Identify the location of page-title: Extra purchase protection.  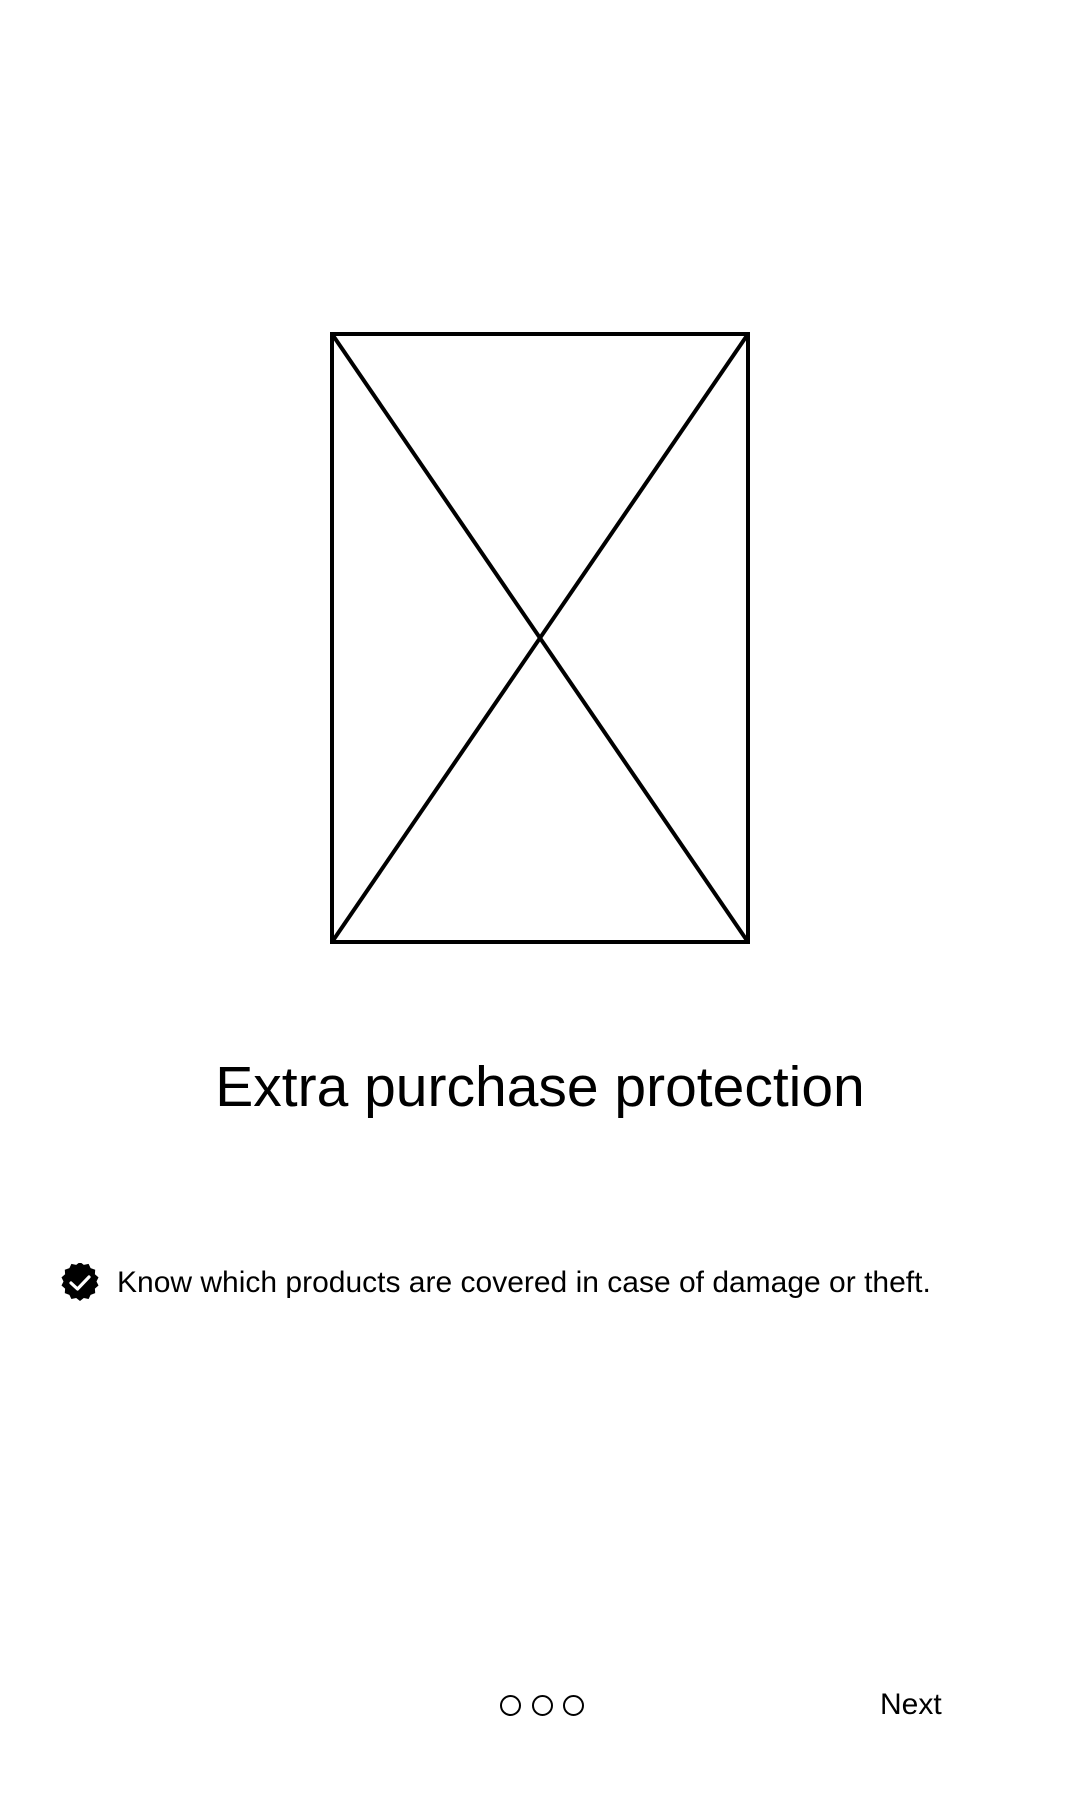
(540, 1087).